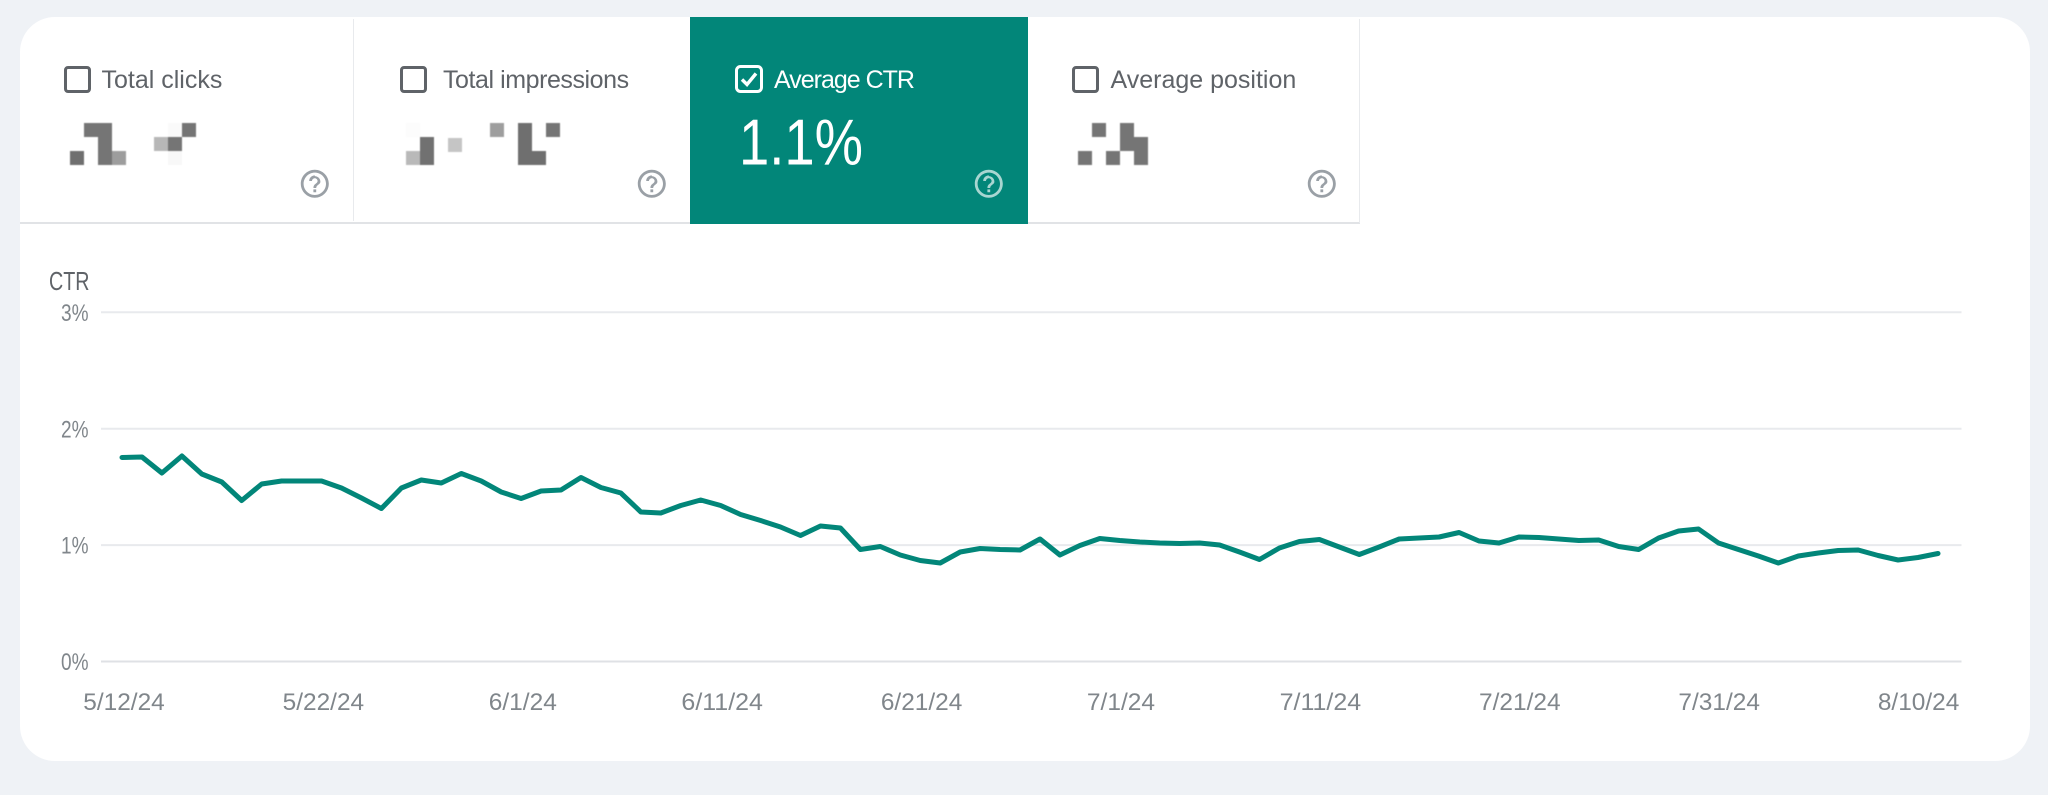  What do you see at coordinates (69, 281) in the screenshot?
I see `svg-text: CTR` at bounding box center [69, 281].